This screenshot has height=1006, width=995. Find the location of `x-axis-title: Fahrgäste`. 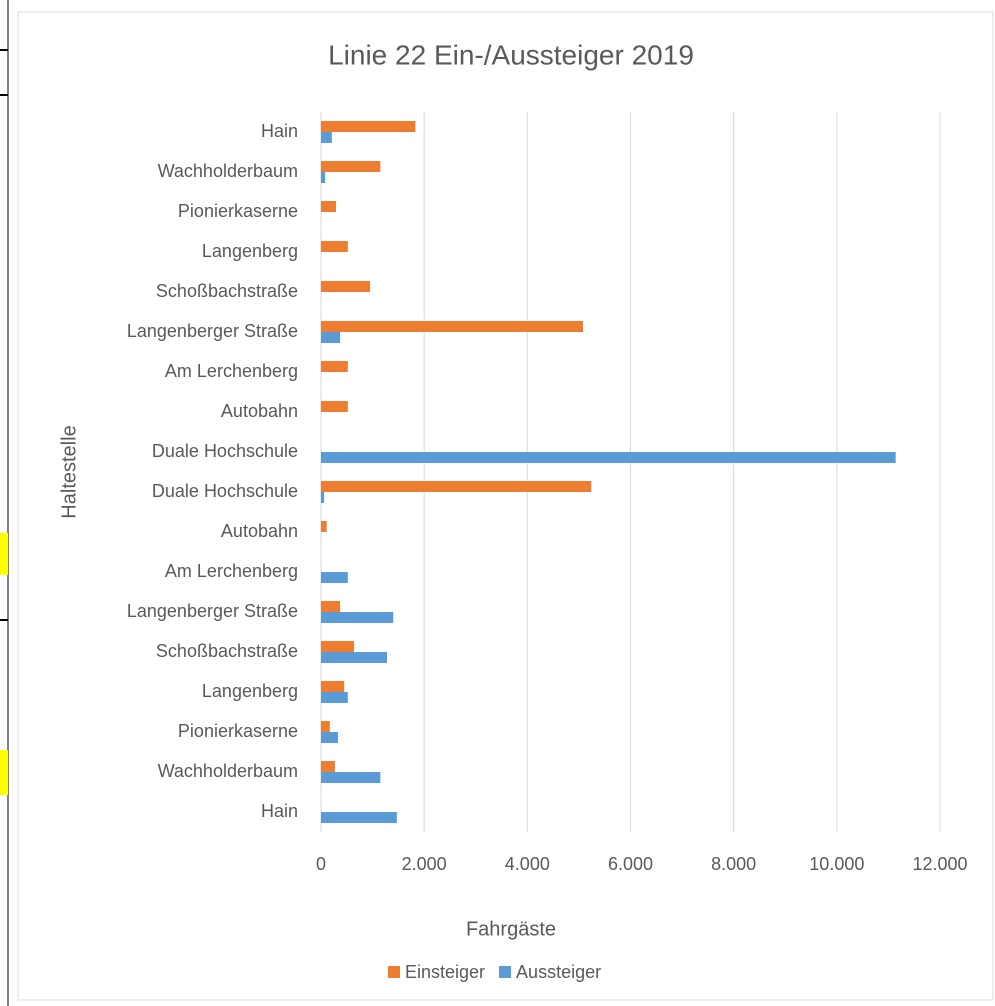

x-axis-title: Fahrgäste is located at coordinates (511, 929).